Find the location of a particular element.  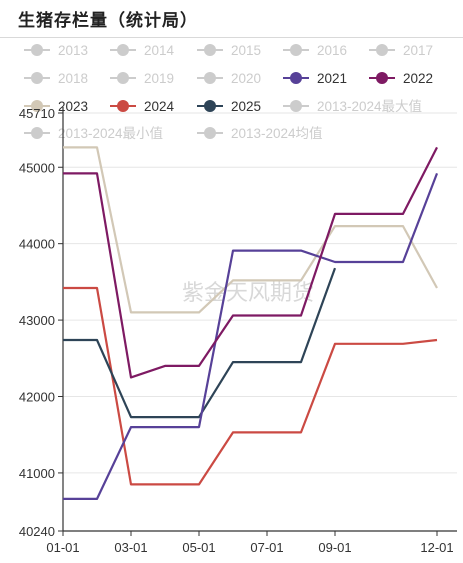

x-tick-label: 09-01 is located at coordinates (334, 547).